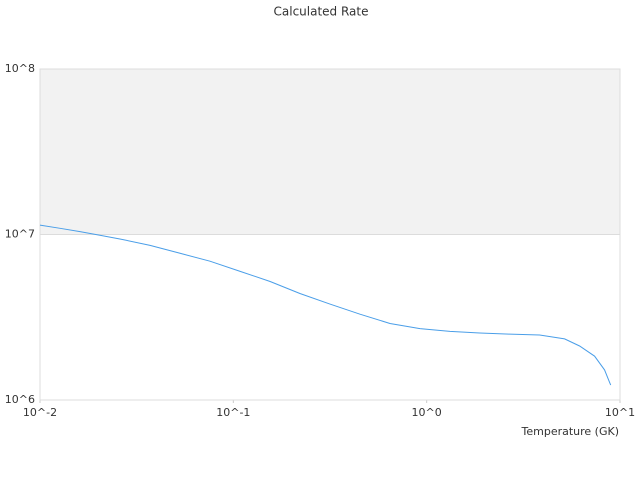 The width and height of the screenshot is (640, 484). What do you see at coordinates (321, 12) in the screenshot?
I see `chart-title: Calculated Rate` at bounding box center [321, 12].